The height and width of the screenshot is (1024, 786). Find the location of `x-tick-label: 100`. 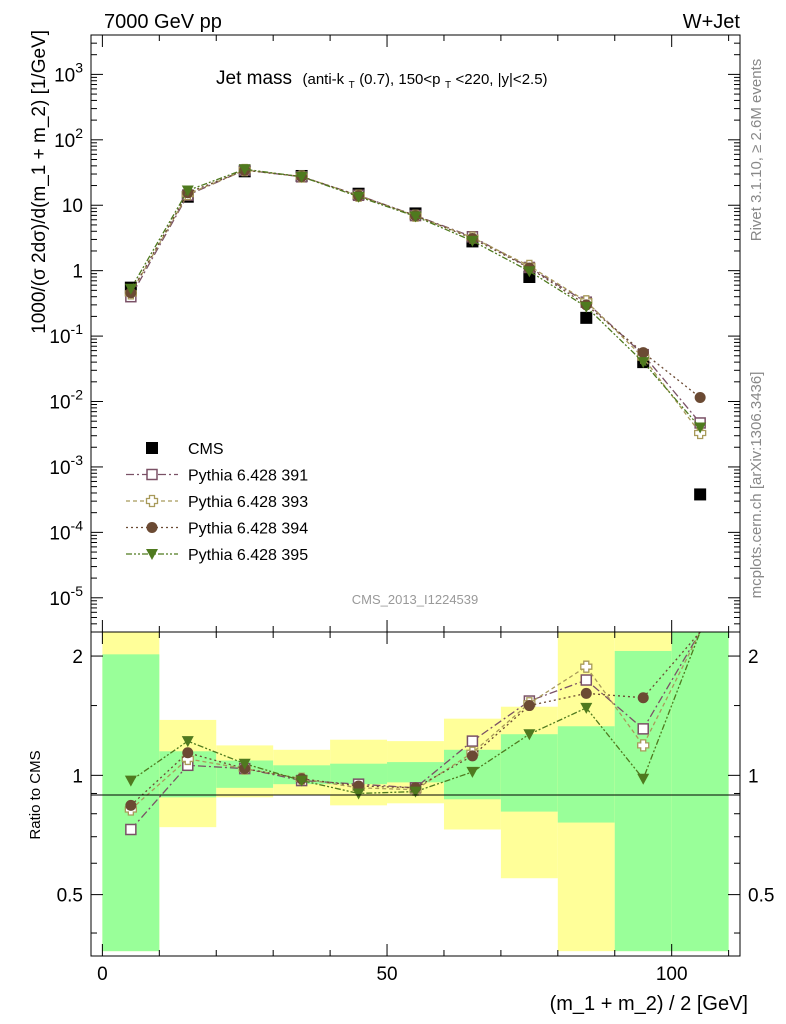

x-tick-label: 100 is located at coordinates (672, 974).